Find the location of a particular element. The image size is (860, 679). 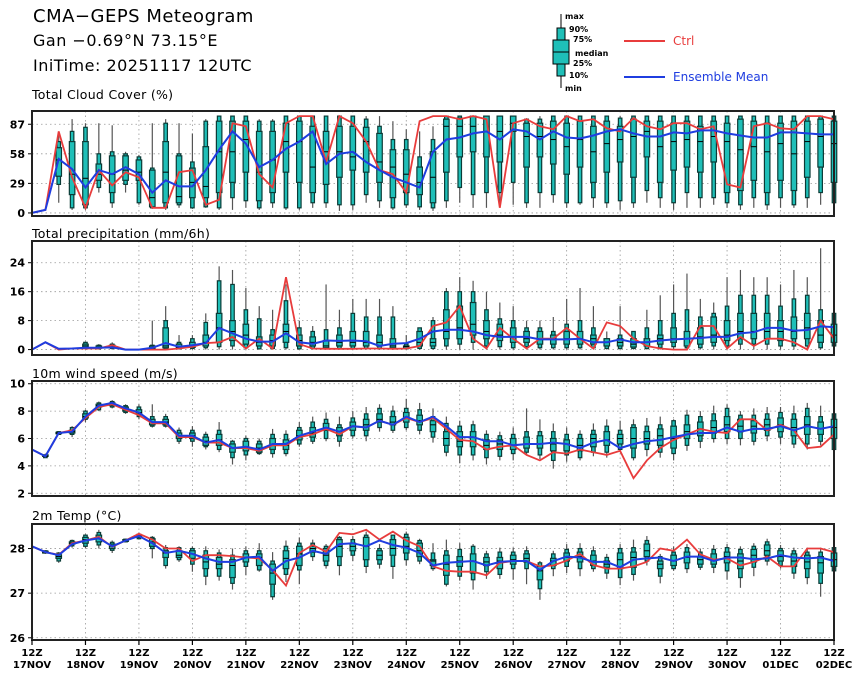

precipitation-title: Total precipitation (mm/6h) is located at coordinates (120, 233).